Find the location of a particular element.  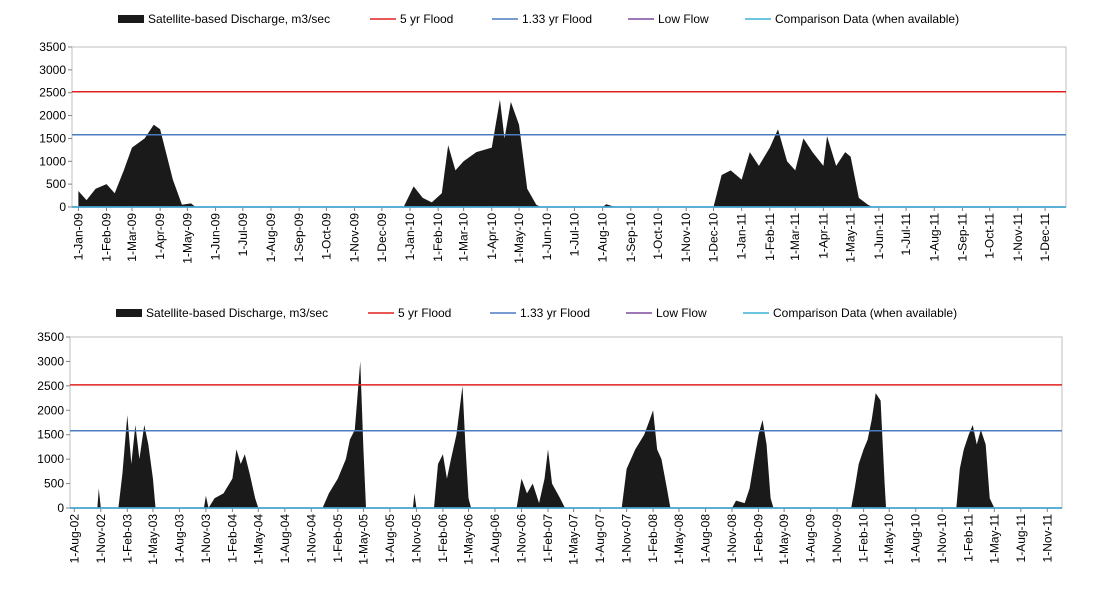

x-tick-label: 1-Mar-11 is located at coordinates (795, 237).